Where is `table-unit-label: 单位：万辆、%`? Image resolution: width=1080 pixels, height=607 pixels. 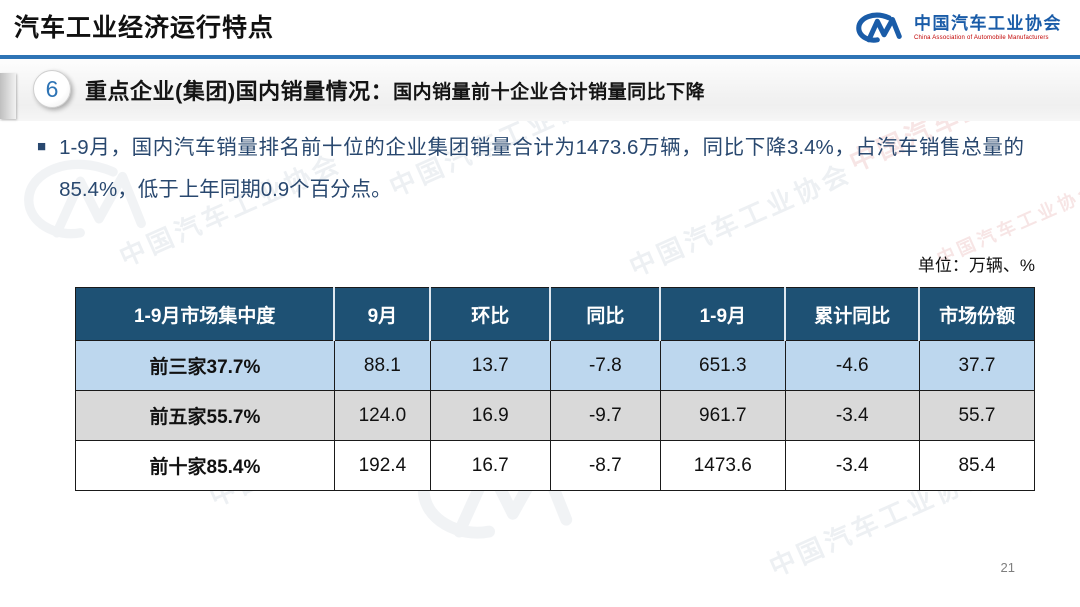 table-unit-label: 单位：万辆、% is located at coordinates (976, 265).